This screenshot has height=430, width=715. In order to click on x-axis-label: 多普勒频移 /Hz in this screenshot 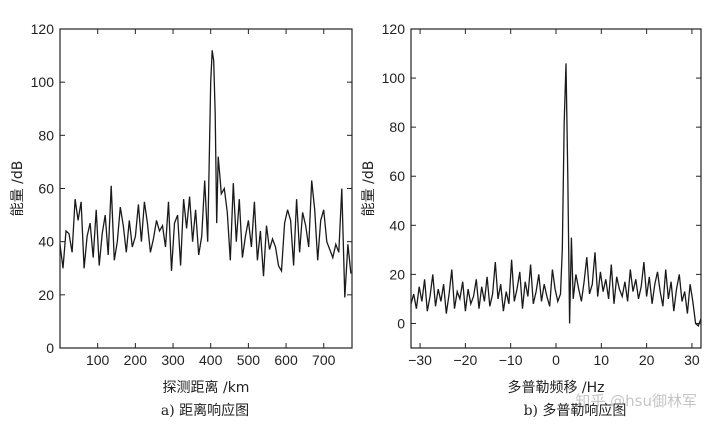, I will do `click(555, 387)`.